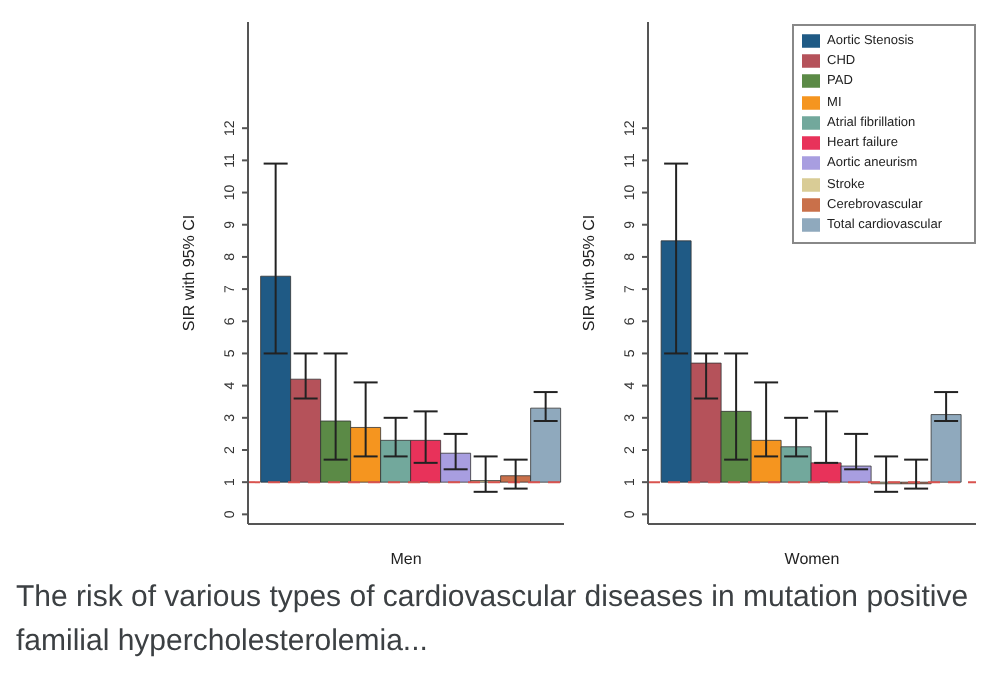 The height and width of the screenshot is (686, 1004). What do you see at coordinates (406, 559) in the screenshot?
I see `x-axis-title: Men` at bounding box center [406, 559].